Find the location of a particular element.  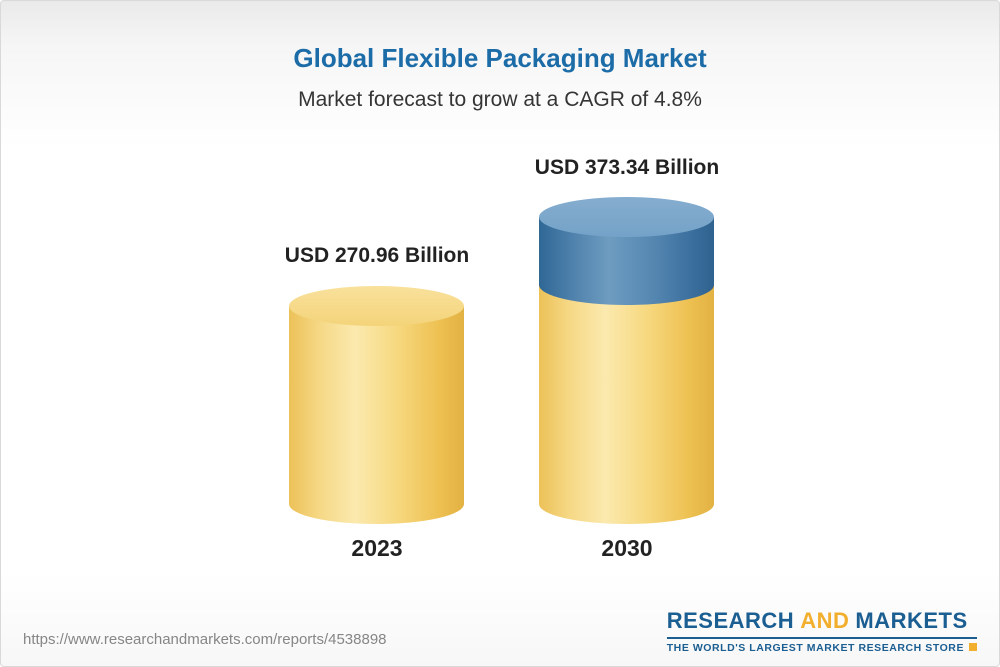

bar-2030-growth-segment is located at coordinates (626, 251).